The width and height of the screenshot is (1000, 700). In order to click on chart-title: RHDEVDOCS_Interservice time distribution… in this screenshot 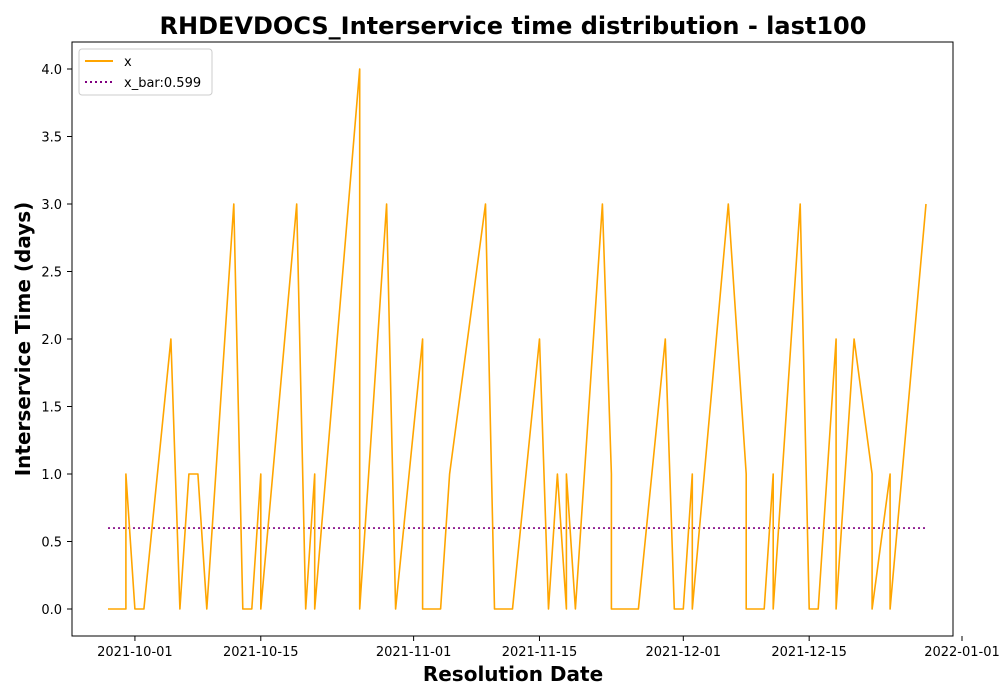, I will do `click(513, 26)`.